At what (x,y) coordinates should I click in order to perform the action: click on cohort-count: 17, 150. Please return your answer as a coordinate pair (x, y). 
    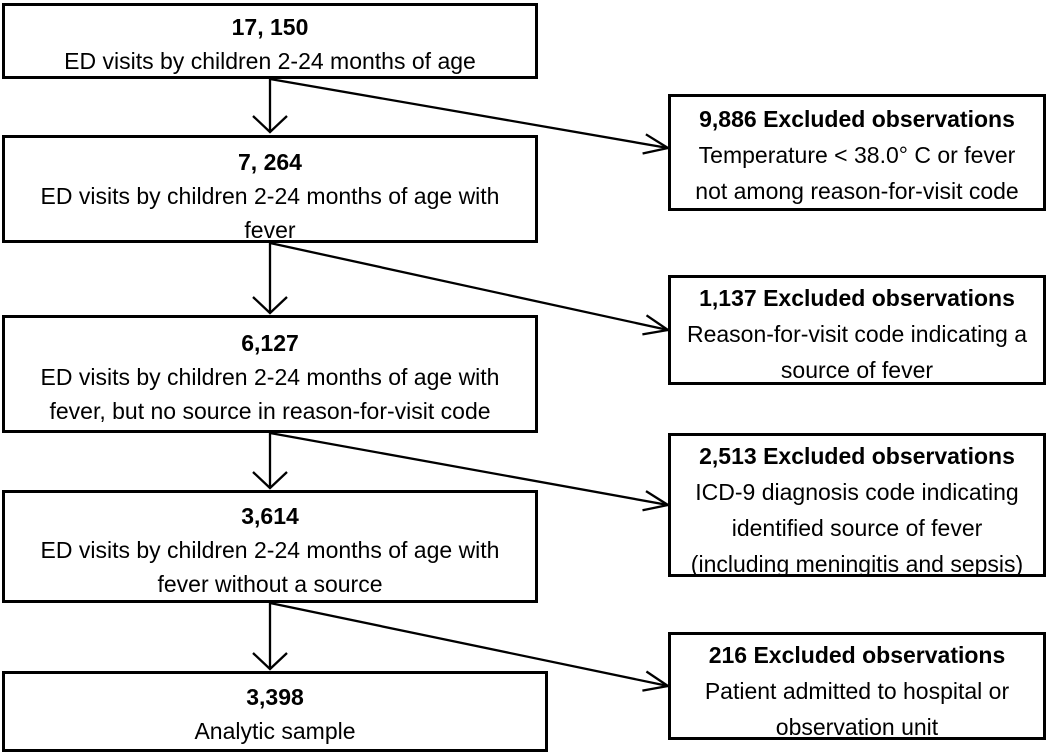
    Looking at the image, I should click on (270, 27).